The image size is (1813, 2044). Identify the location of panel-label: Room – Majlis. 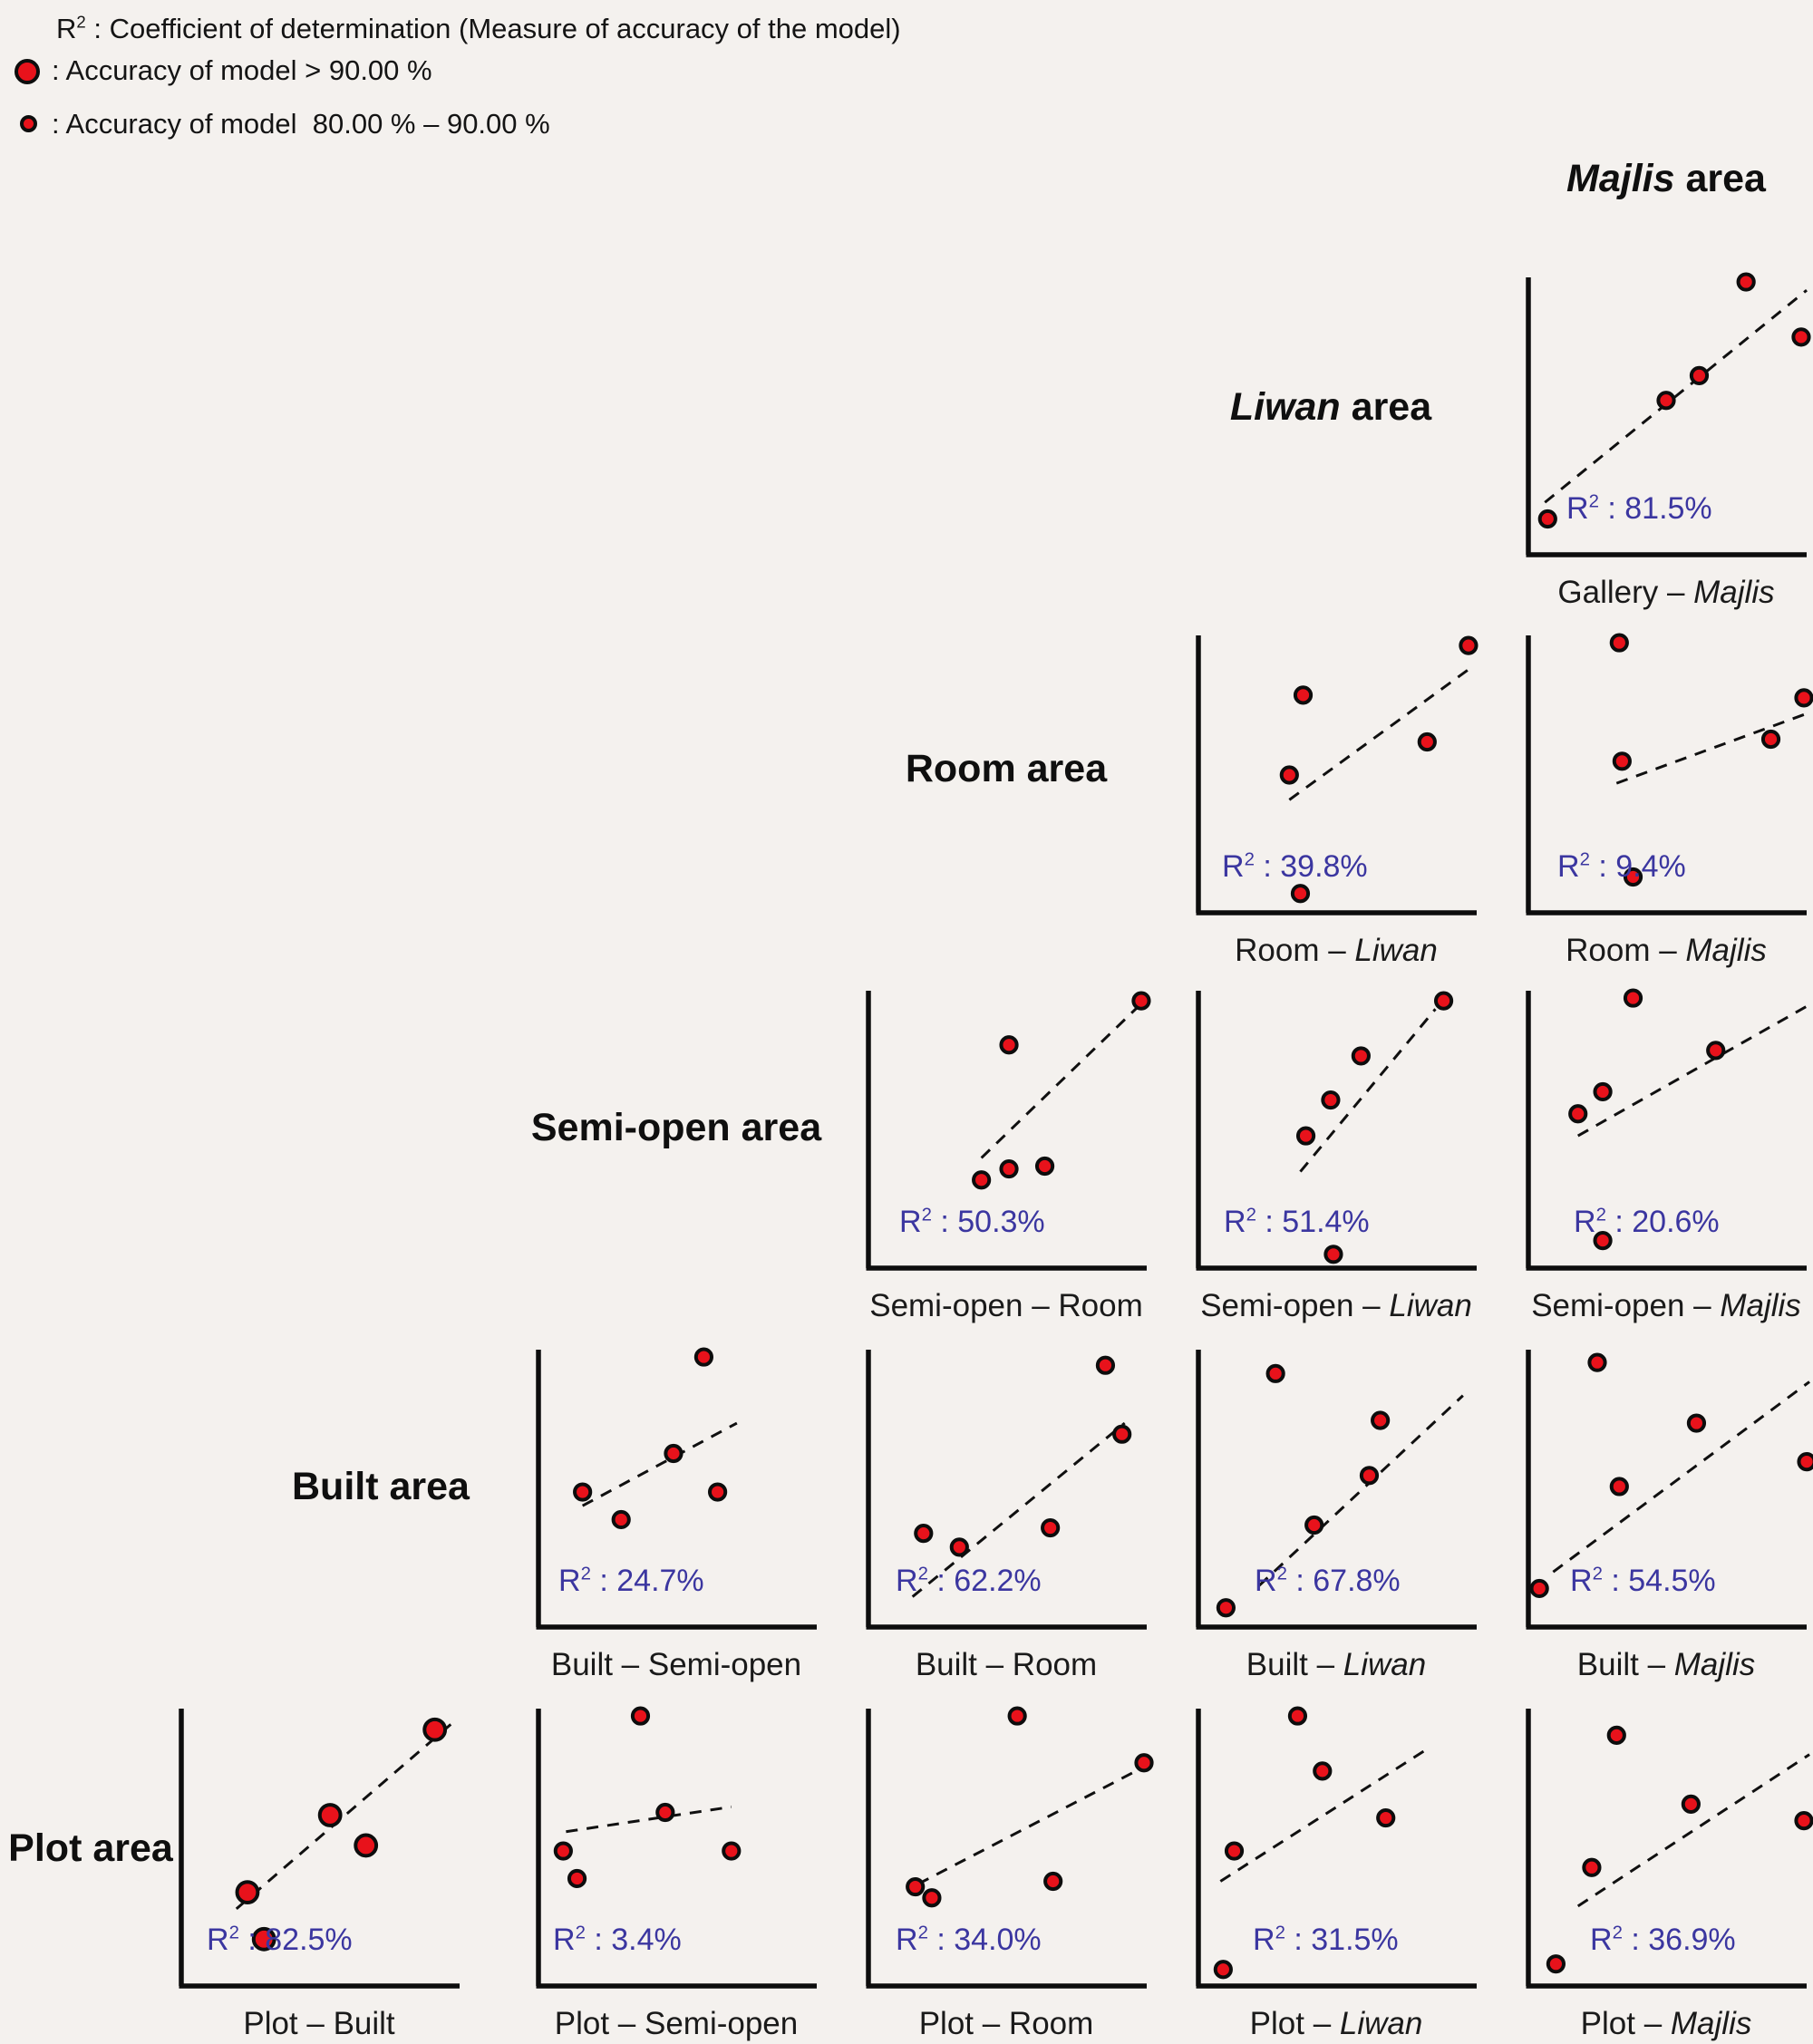
(1666, 950).